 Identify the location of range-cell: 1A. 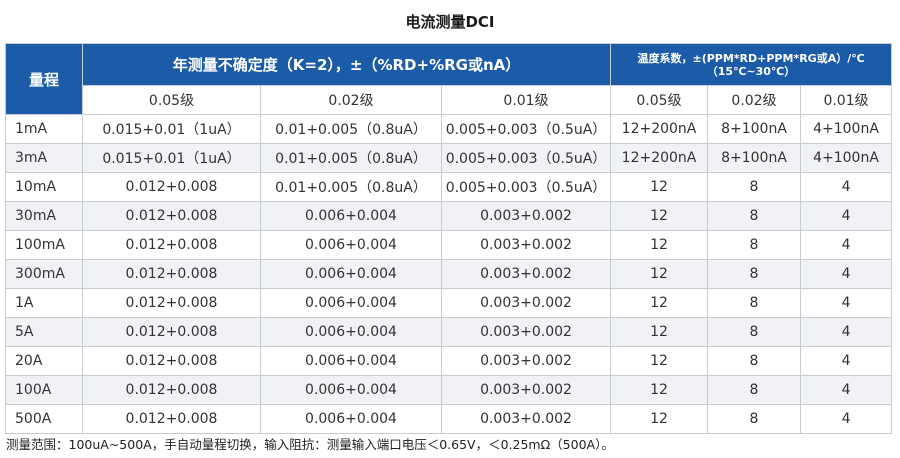
(44, 303).